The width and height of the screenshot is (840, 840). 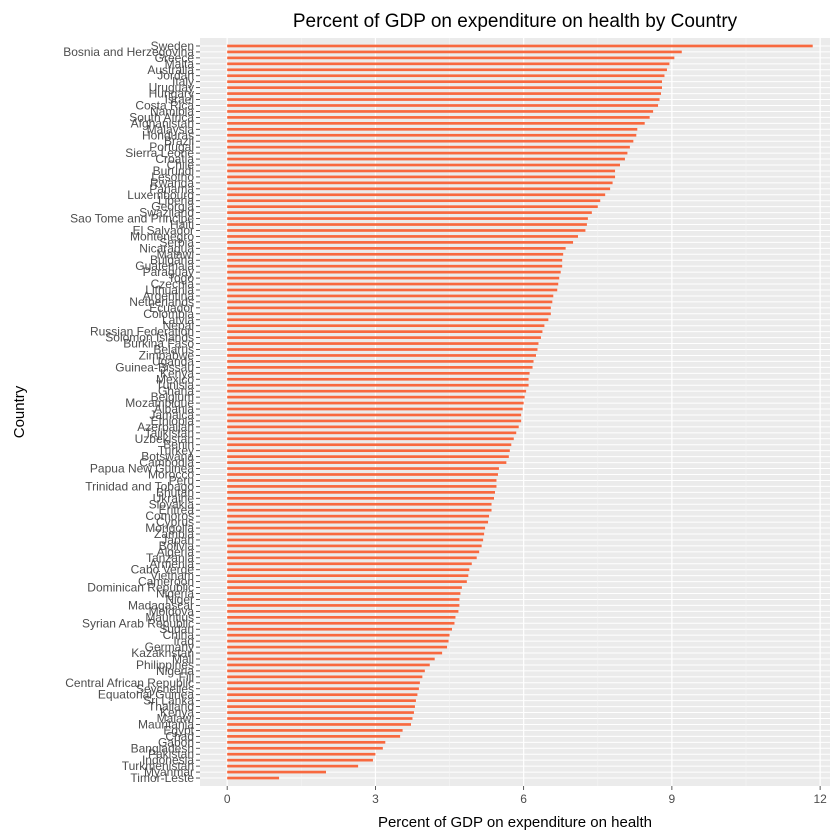 I want to click on x-tick-label: 12, so click(x=820, y=799).